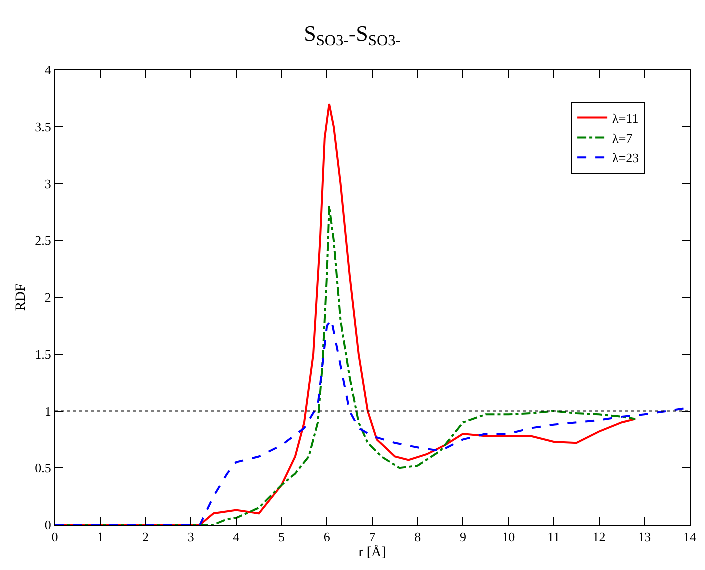  Describe the element at coordinates (690, 537) in the screenshot. I see `x-tick-label: 14` at that location.